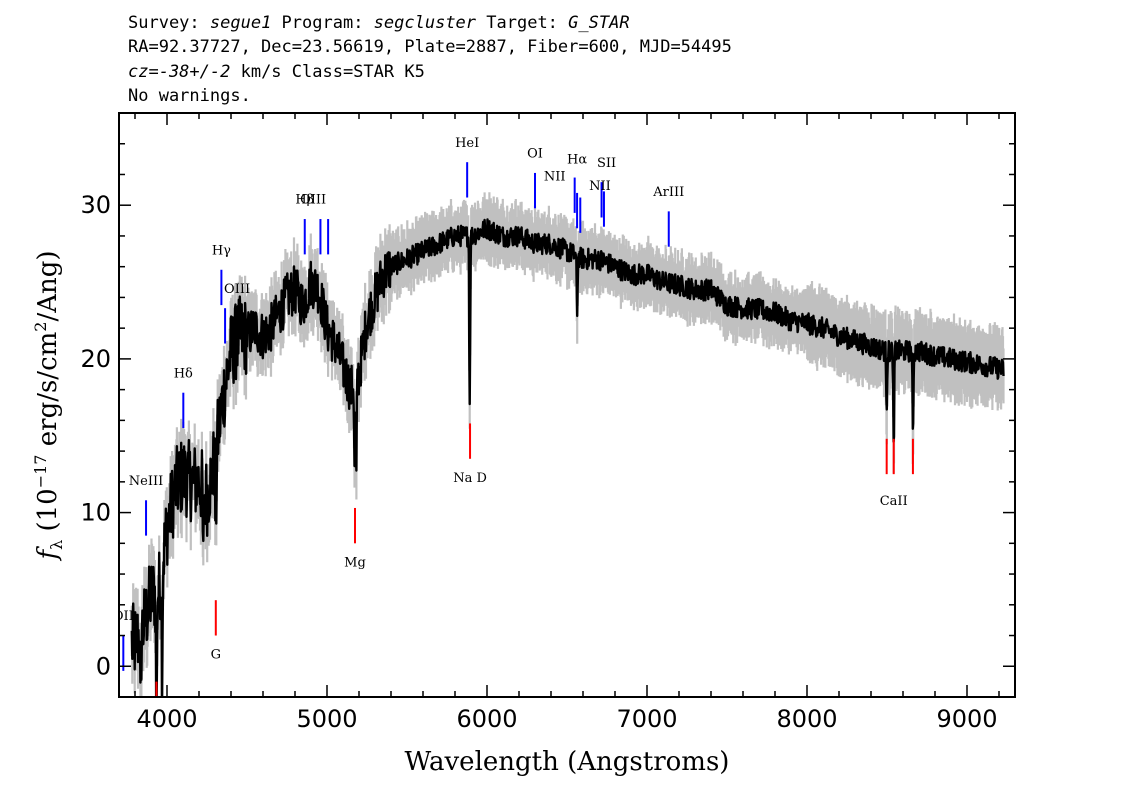  What do you see at coordinates (304, 200) in the screenshot?
I see `emission-line-label: Hβ` at bounding box center [304, 200].